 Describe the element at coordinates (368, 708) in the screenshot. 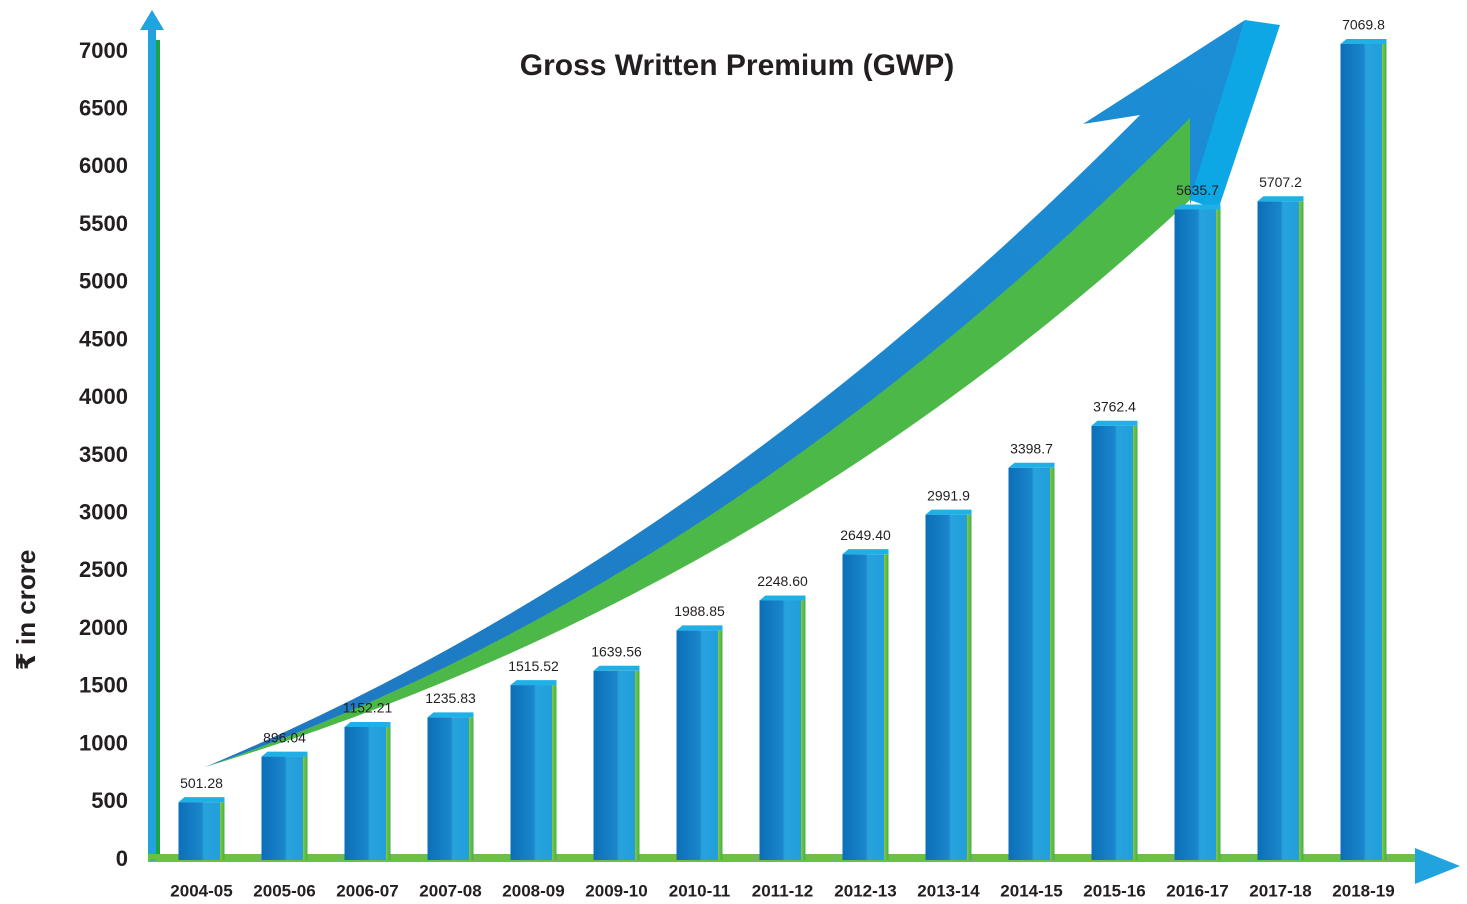

I see `value-label: 1152.21` at that location.